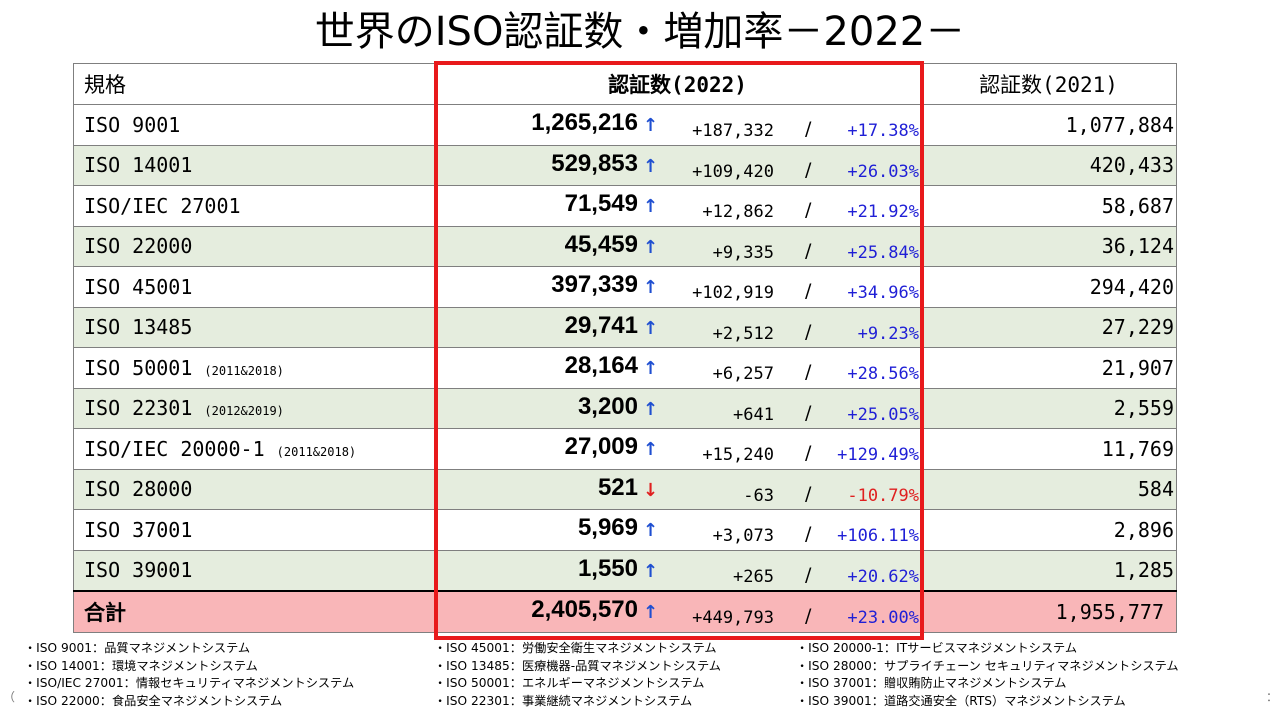 This screenshot has height=720, width=1280. I want to click on standard-cell: ISO 9001, so click(254, 125).